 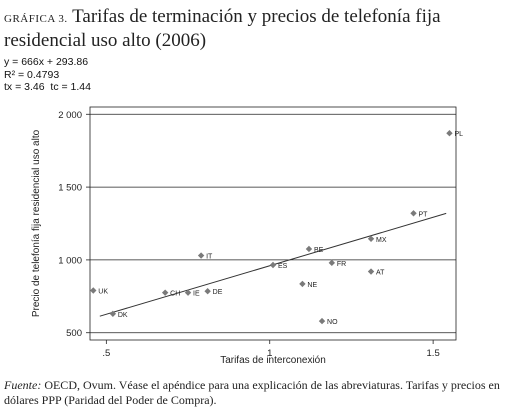 I want to click on data-point-ie, so click(x=188, y=292).